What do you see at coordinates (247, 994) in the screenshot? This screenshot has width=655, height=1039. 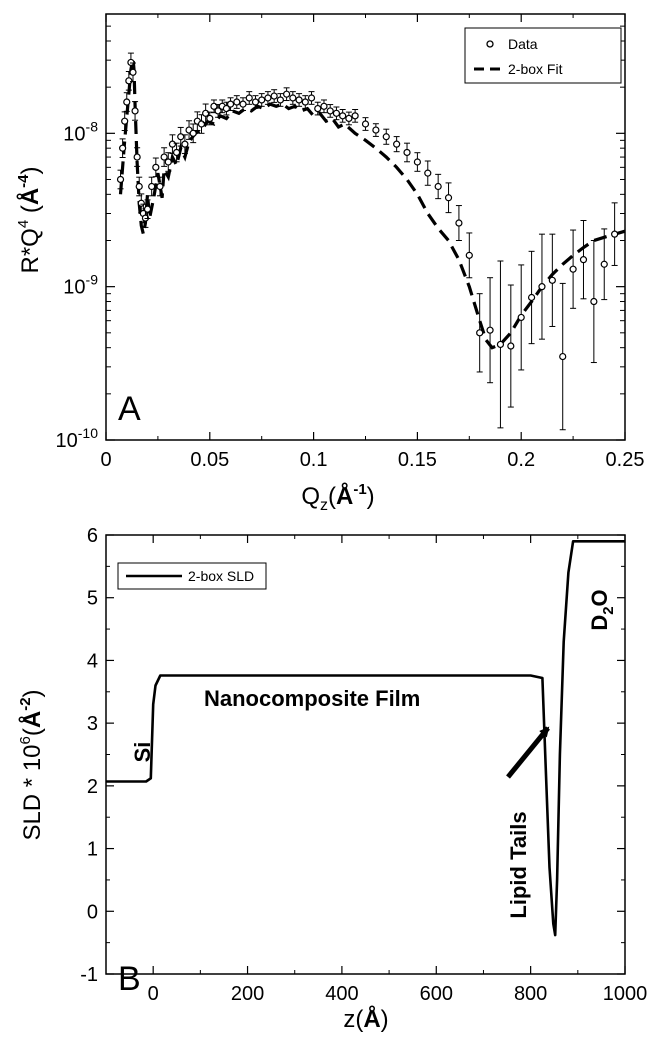 I see `panel-b-x-tick-label: 200` at bounding box center [247, 994].